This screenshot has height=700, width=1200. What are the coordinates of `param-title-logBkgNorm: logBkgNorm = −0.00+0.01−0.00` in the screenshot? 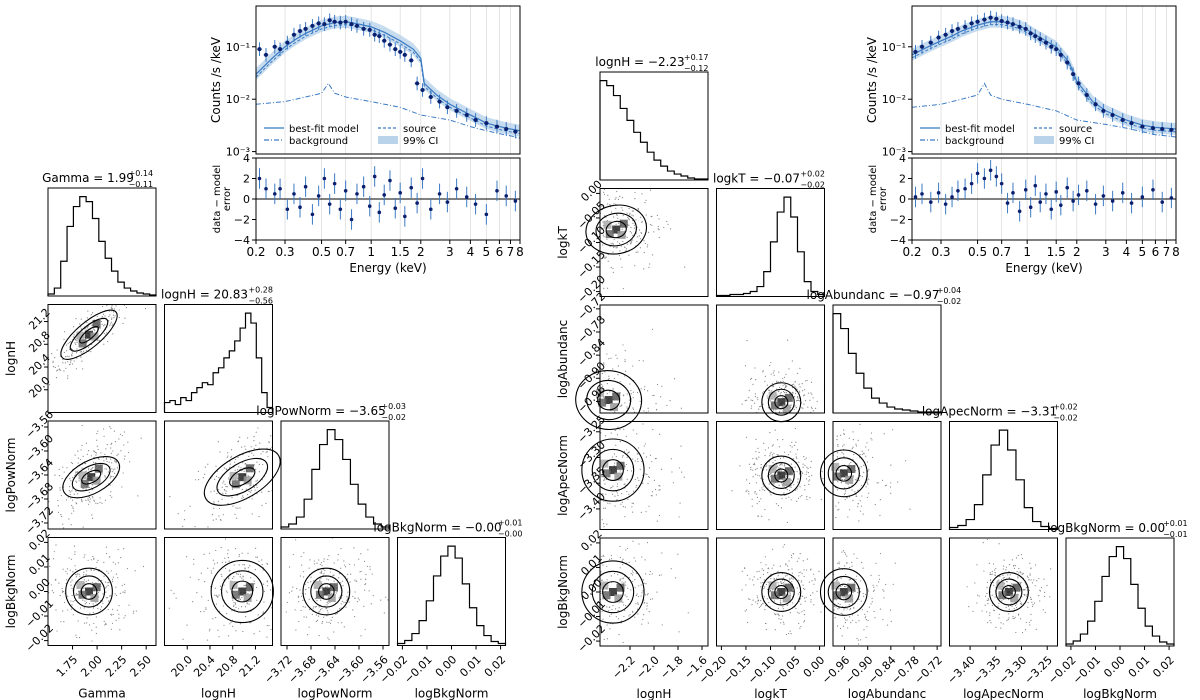 It's located at (447, 529).